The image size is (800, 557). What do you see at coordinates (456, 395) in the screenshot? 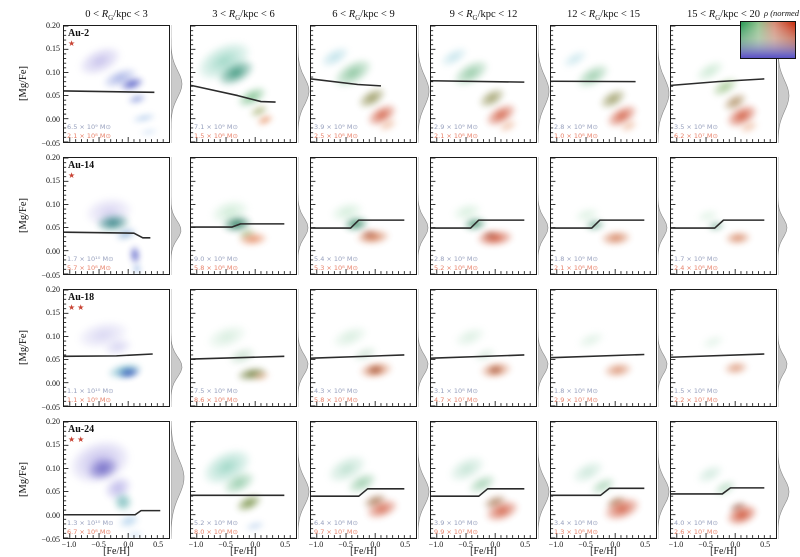
I see `mass-annotations: 3.1 × 10⁸ M⊙ 4.7 × 10⁷ M⊙` at bounding box center [456, 395].